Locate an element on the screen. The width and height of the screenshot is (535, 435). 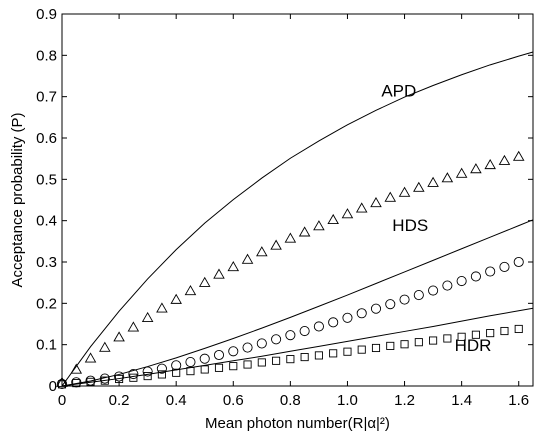
y-tick-label: 0.9 is located at coordinates (46, 14).